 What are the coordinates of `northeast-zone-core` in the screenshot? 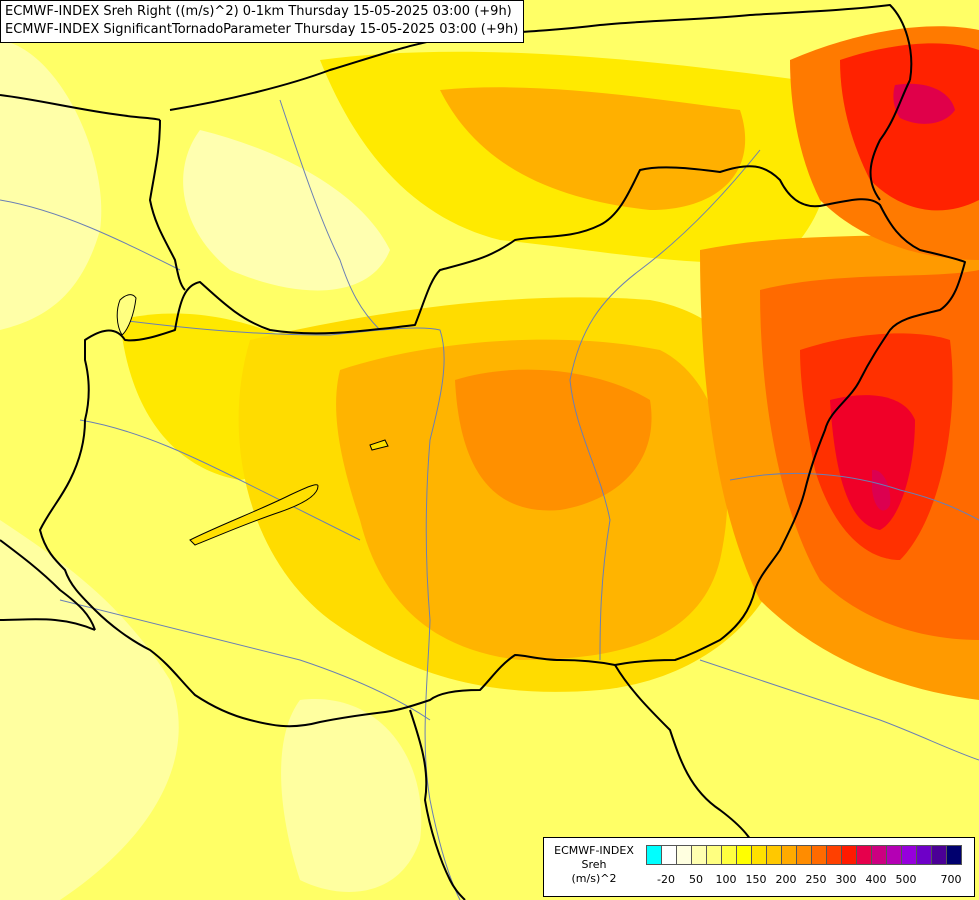 It's located at (924, 103).